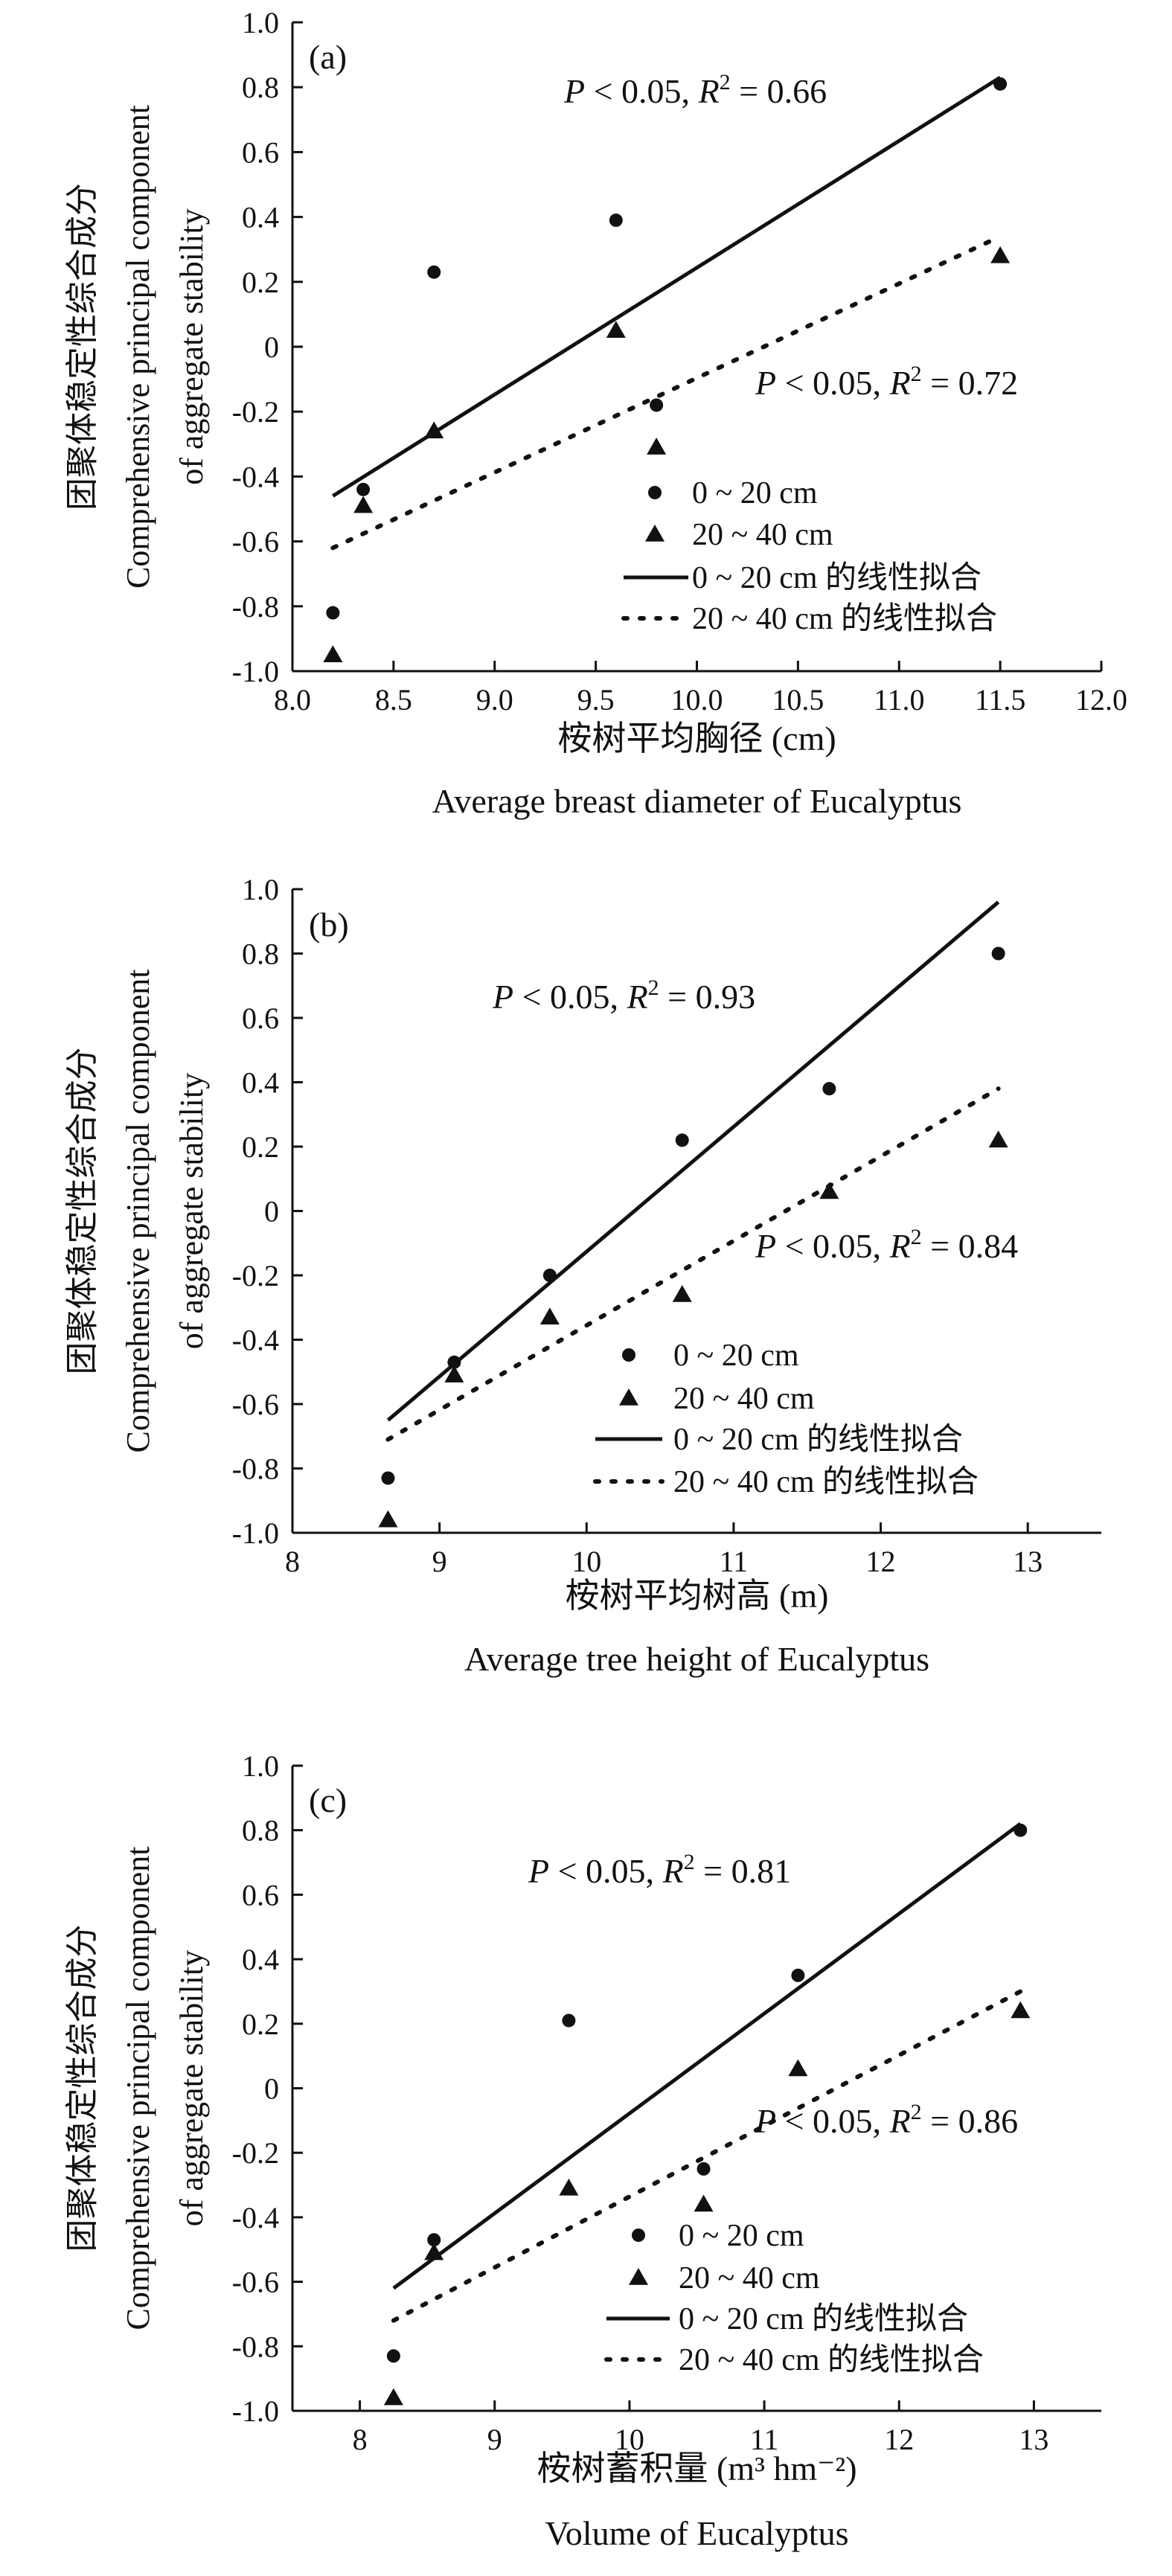 The image size is (1172, 2576). I want to click on x-tick-label: 12.0, so click(1101, 700).